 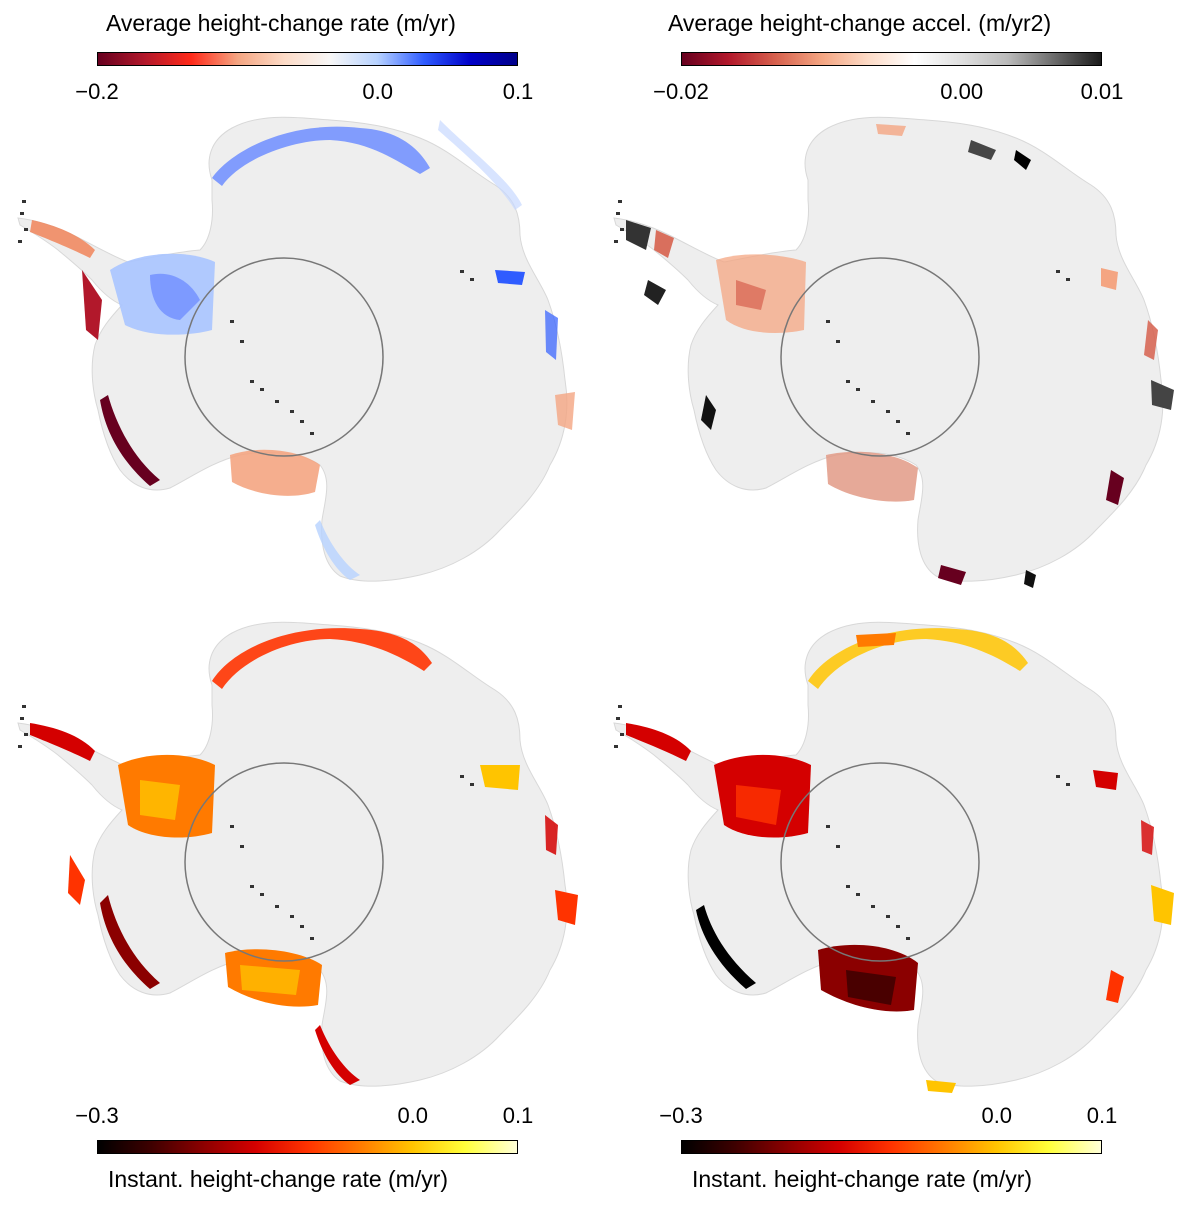 What do you see at coordinates (1102, 91) in the screenshot?
I see `colorbar-tick: 0.01` at bounding box center [1102, 91].